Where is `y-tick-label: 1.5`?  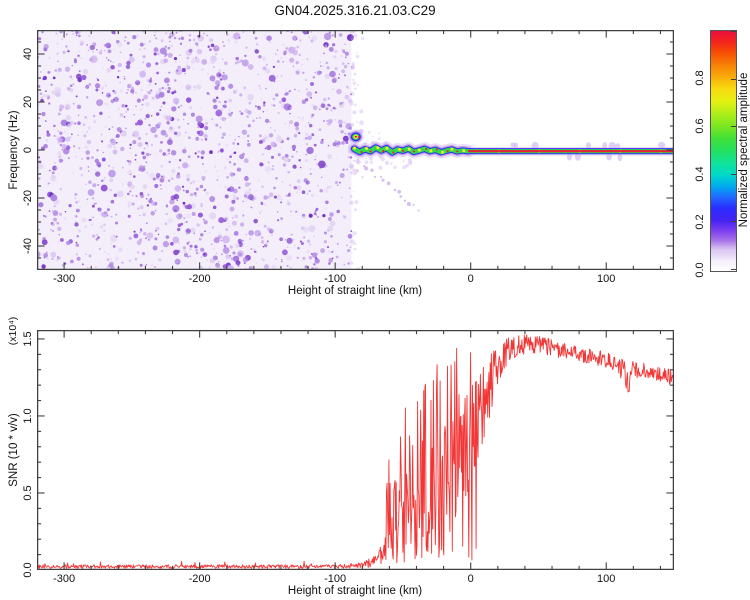 y-tick-label: 1.5 is located at coordinates (28, 339).